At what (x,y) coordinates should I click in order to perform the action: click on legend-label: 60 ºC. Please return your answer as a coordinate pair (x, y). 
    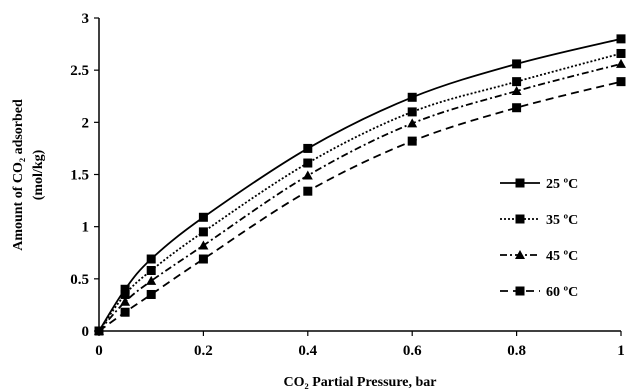
    Looking at the image, I should click on (562, 292).